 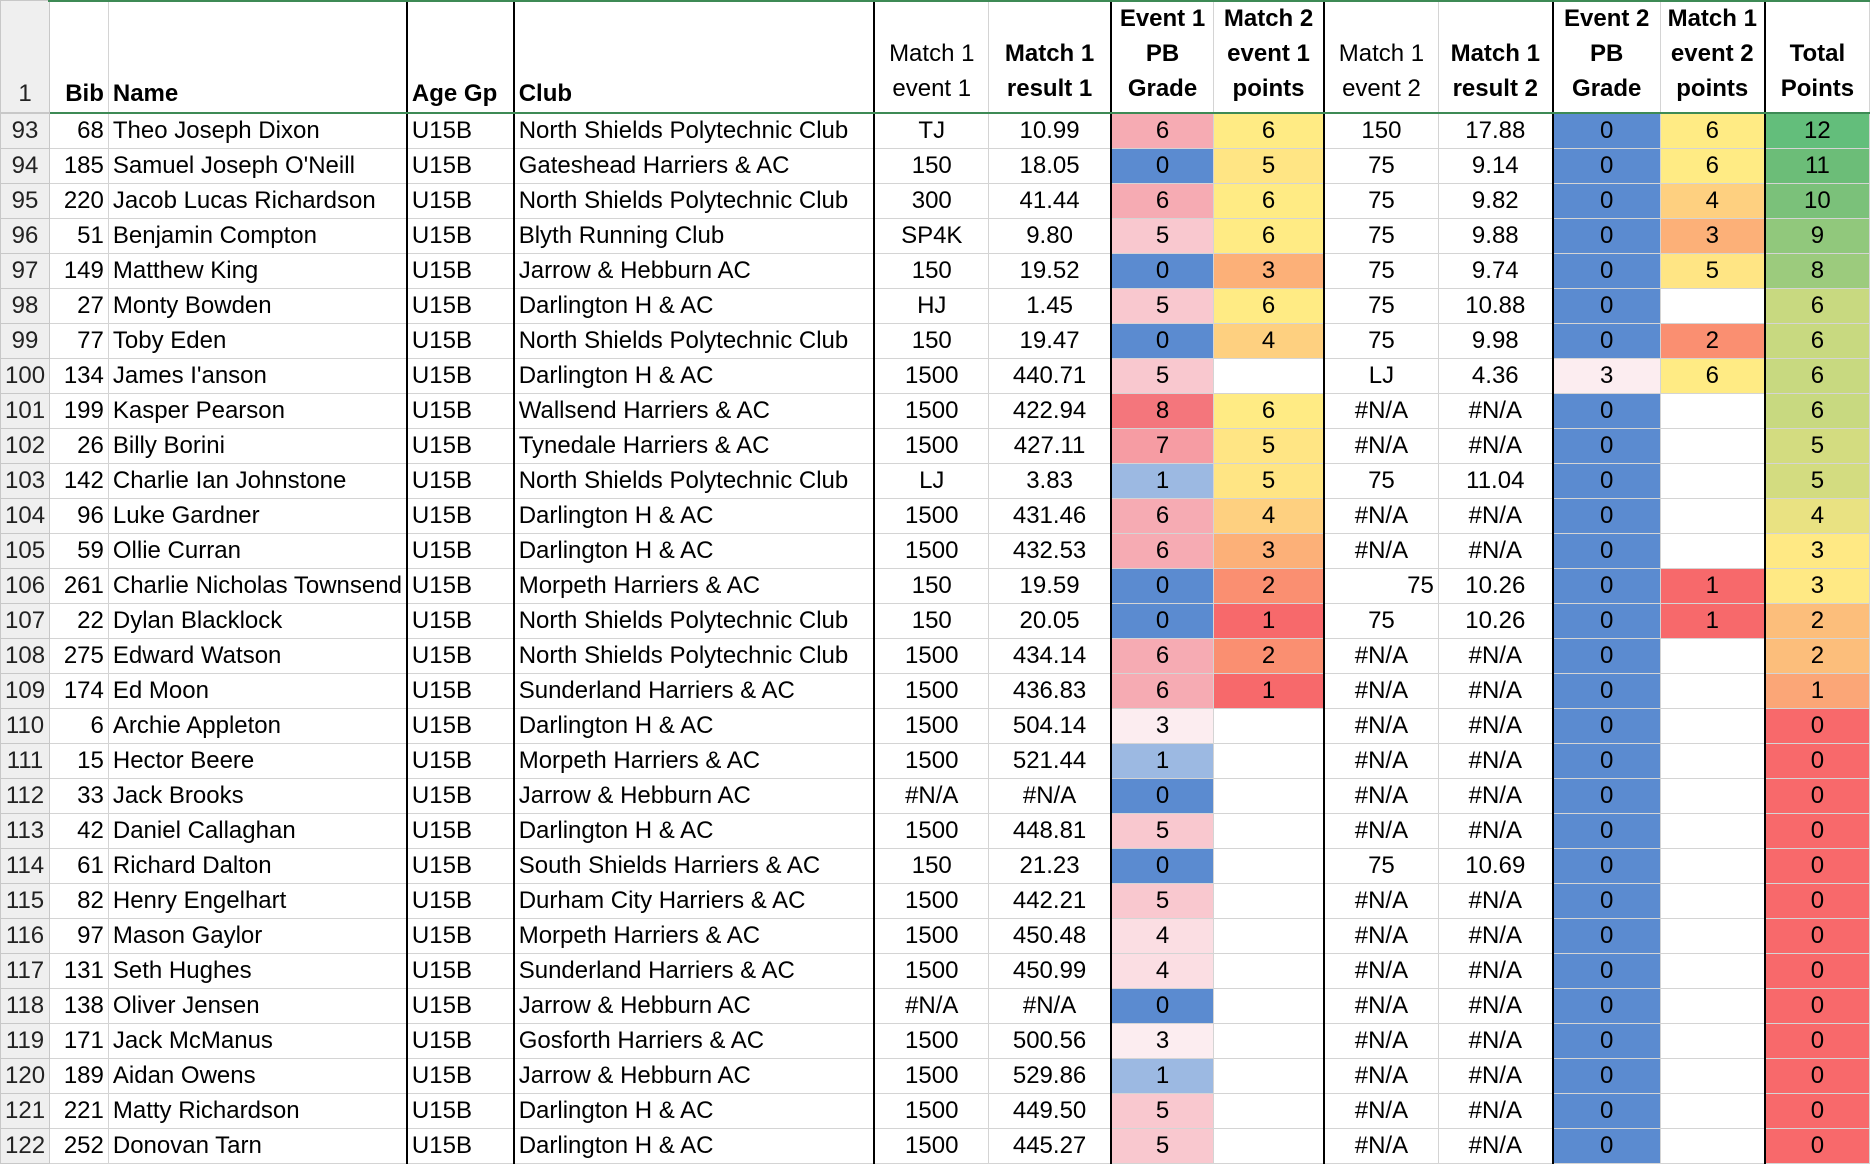 I want to click on row-number: 98, so click(x=25, y=306).